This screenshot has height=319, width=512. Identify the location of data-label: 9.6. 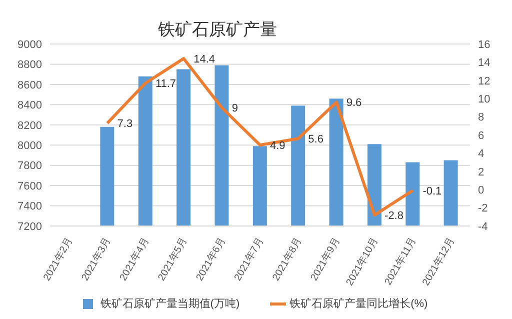
(354, 103).